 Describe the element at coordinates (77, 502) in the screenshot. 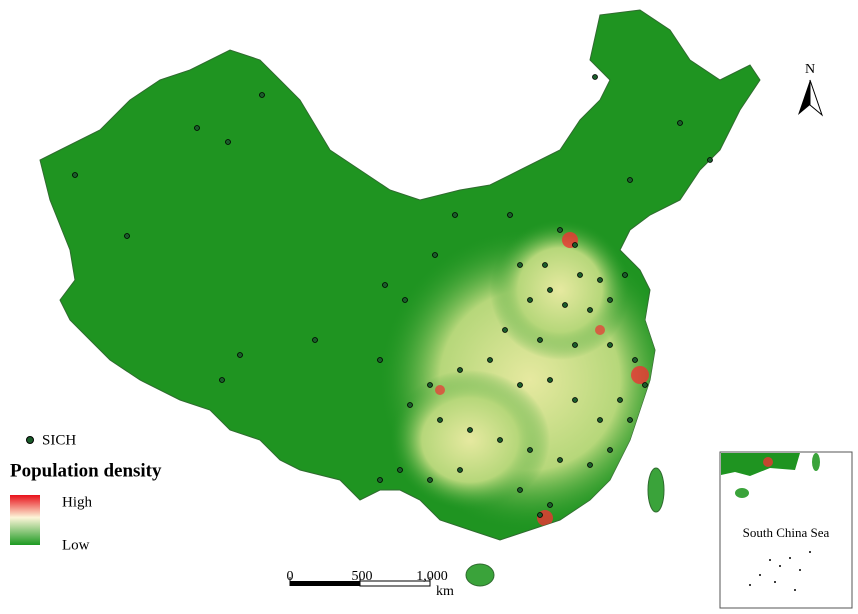

I see `legend-high: High` at that location.